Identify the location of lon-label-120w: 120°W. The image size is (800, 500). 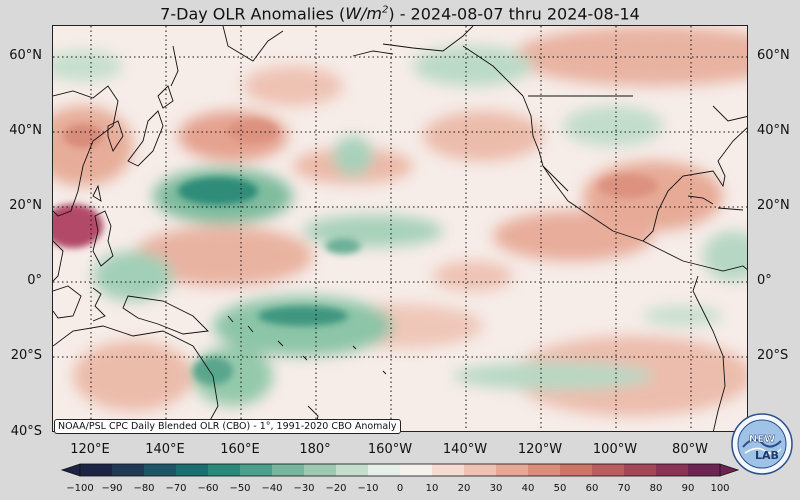
(540, 449).